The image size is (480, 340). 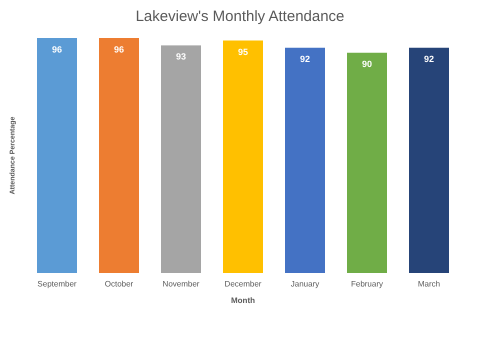 What do you see at coordinates (429, 284) in the screenshot?
I see `x-tick-label: March` at bounding box center [429, 284].